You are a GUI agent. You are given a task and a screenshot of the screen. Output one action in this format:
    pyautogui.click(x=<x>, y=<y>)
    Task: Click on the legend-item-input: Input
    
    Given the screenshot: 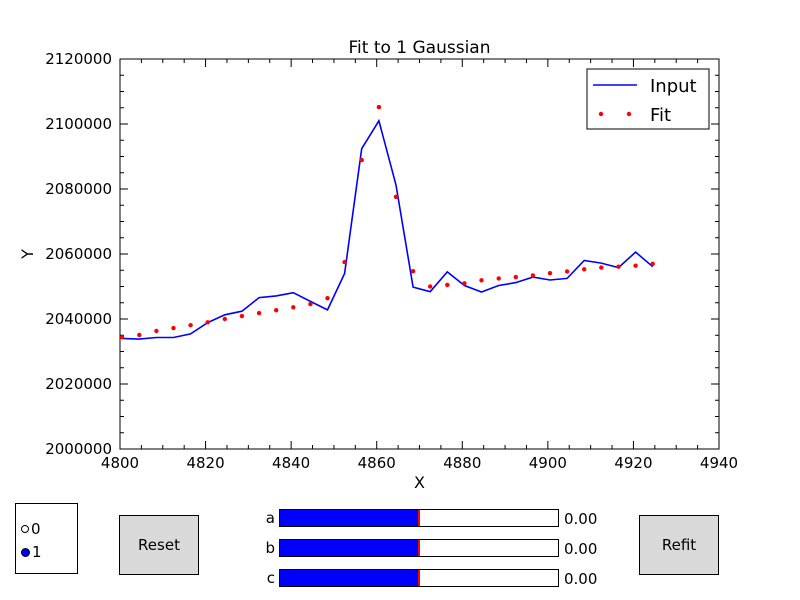 What is the action you would take?
    pyautogui.click(x=673, y=86)
    